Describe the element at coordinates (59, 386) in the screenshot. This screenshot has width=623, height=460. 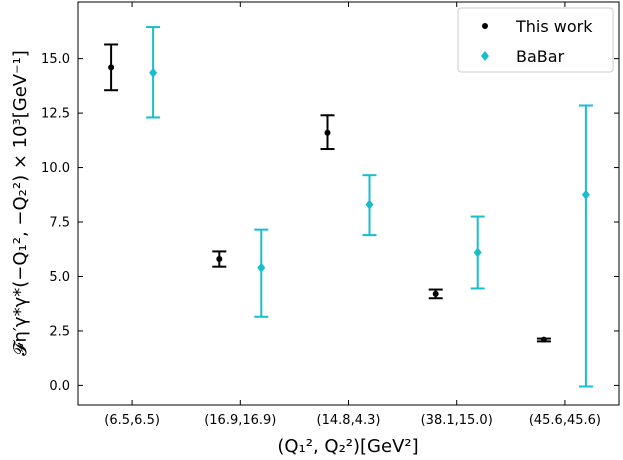
I see `y-tick-label: 0.0` at that location.